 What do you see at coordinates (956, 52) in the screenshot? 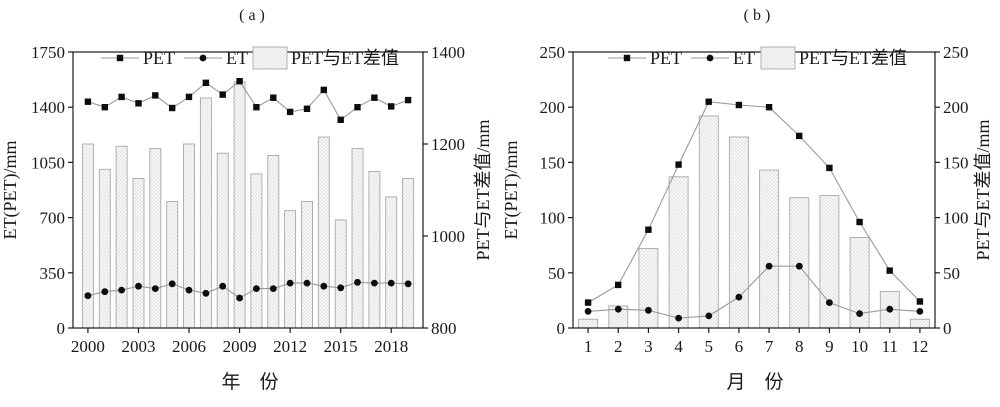
I see `y-right-tick-label: 250` at bounding box center [956, 52].